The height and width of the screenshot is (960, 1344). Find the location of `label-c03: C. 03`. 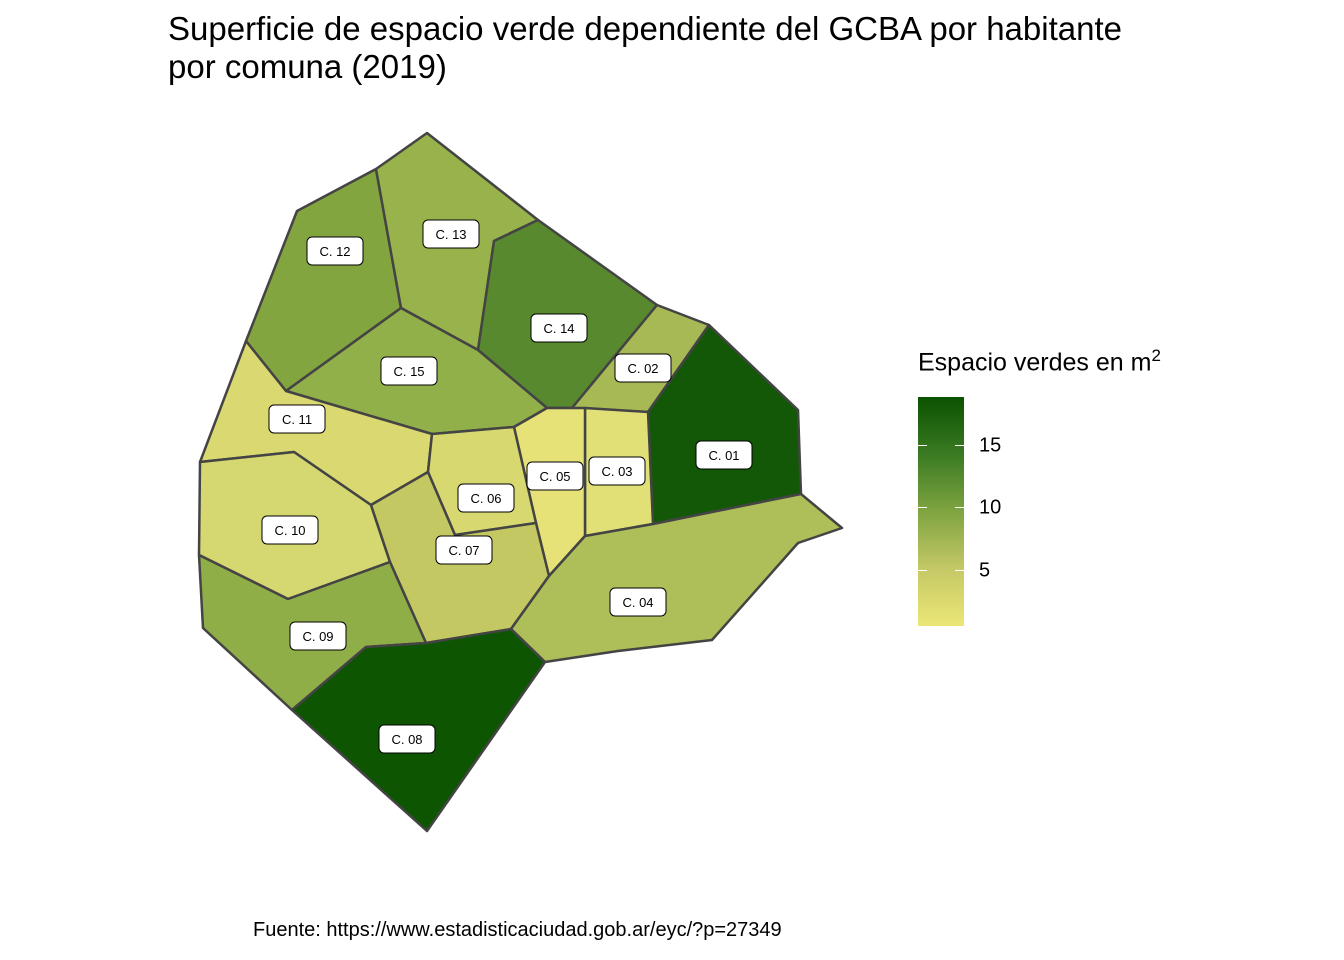

label-c03: C. 03 is located at coordinates (617, 471).